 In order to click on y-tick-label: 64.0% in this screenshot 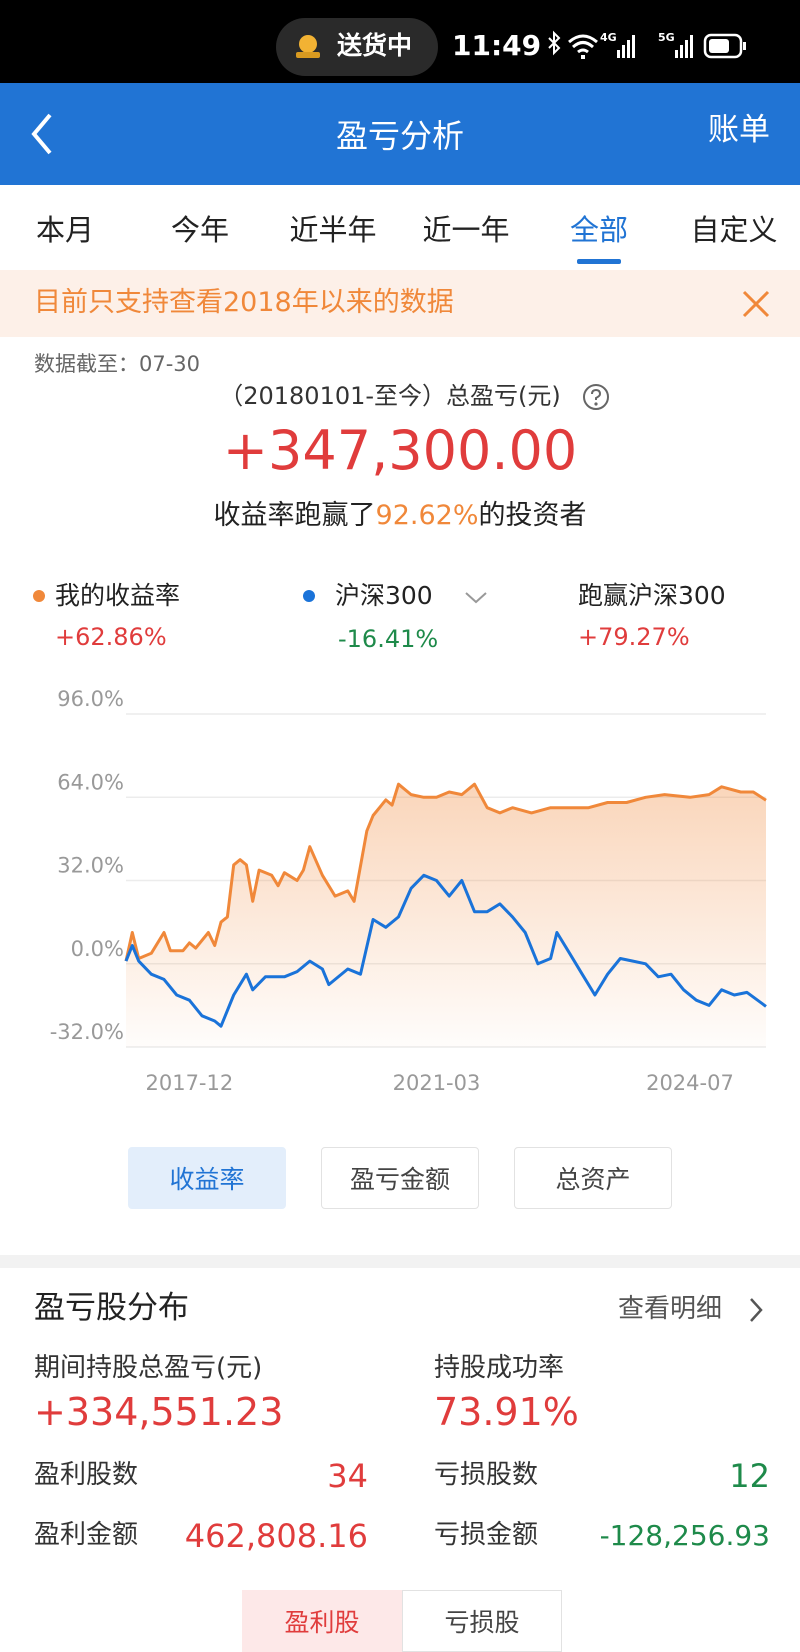, I will do `click(90, 782)`.